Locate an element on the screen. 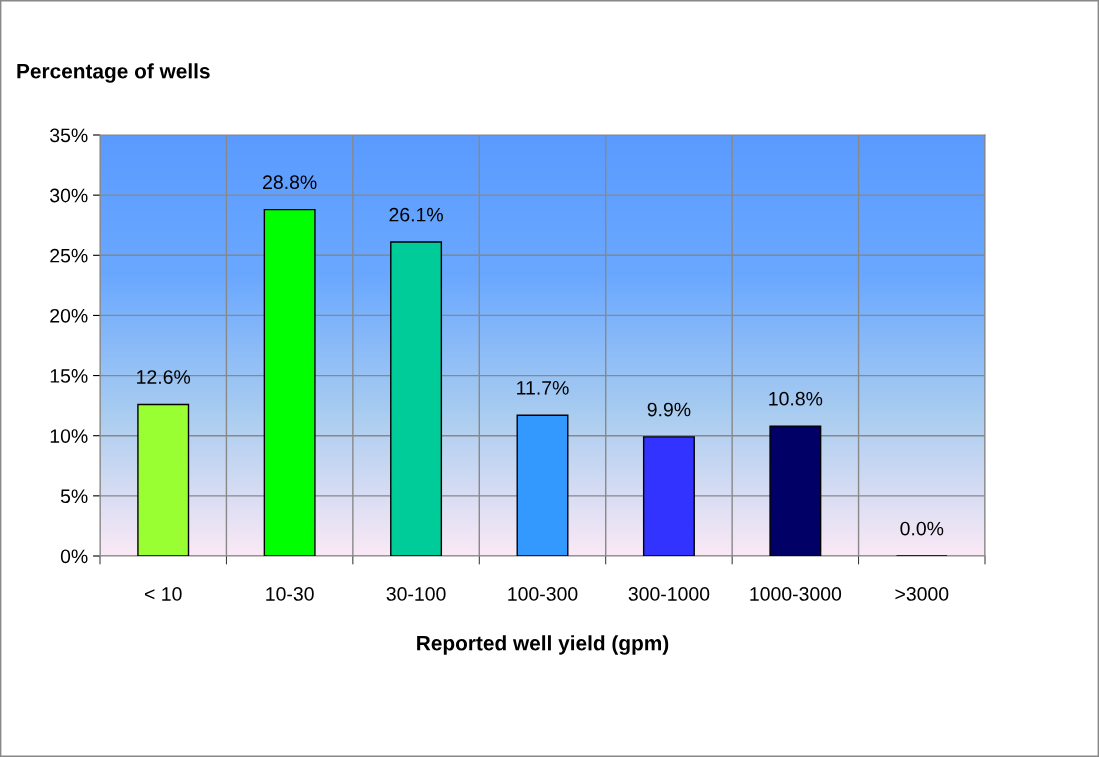 The image size is (1099, 757). data-label: 11.7% is located at coordinates (543, 388).